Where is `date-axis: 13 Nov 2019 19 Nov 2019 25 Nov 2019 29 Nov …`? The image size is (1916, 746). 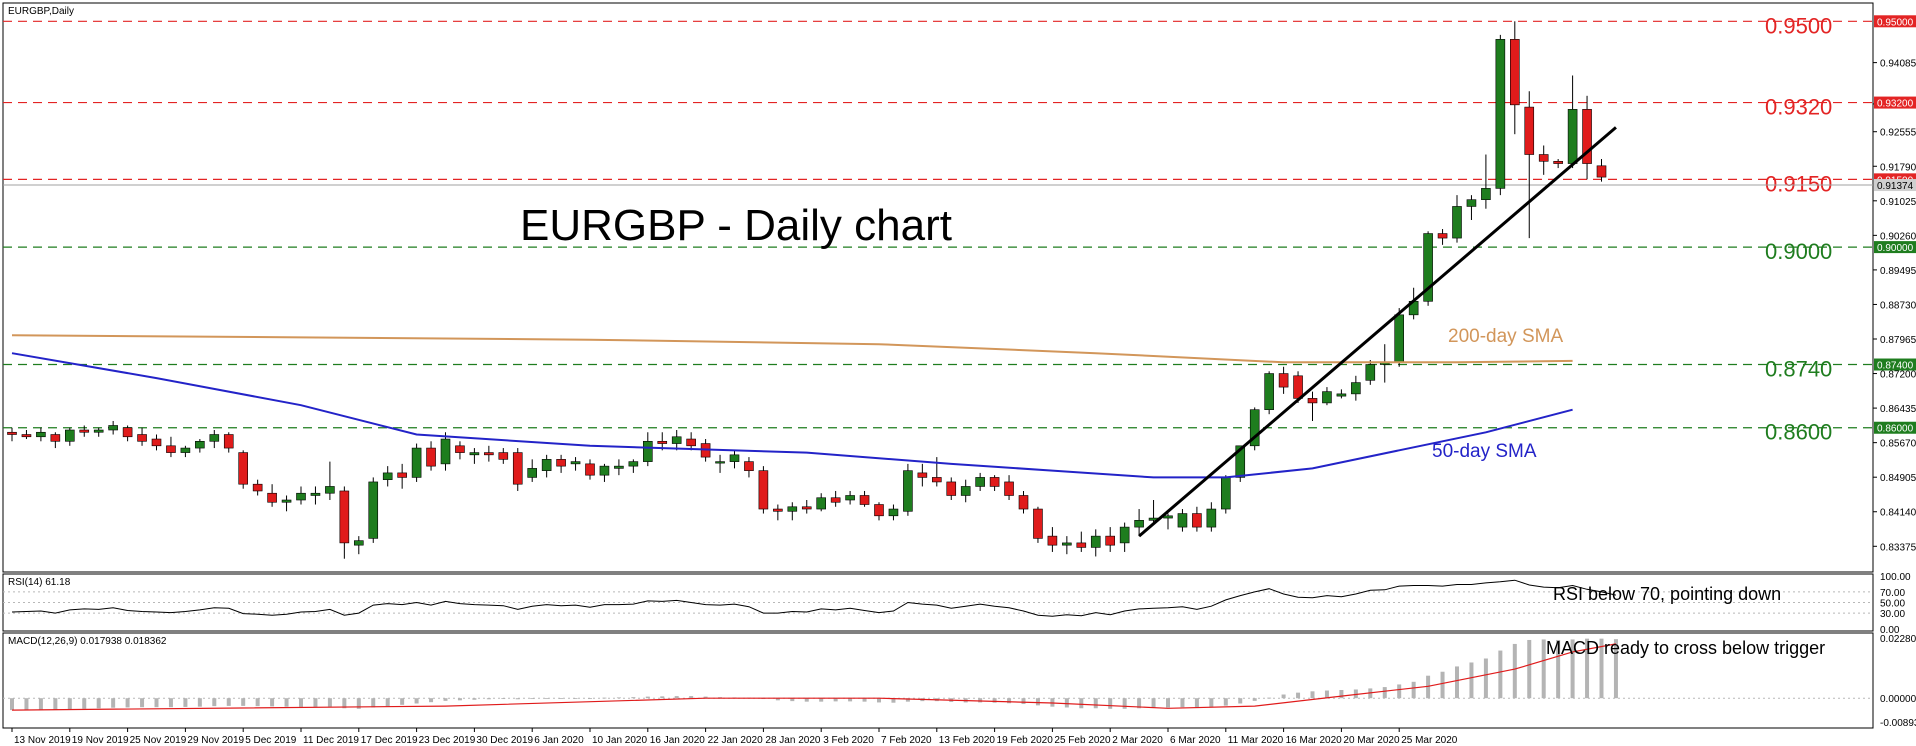 date-axis: 13 Nov 2019 19 Nov 2019 25 Nov 2019 29 Nov … is located at coordinates (734, 737).